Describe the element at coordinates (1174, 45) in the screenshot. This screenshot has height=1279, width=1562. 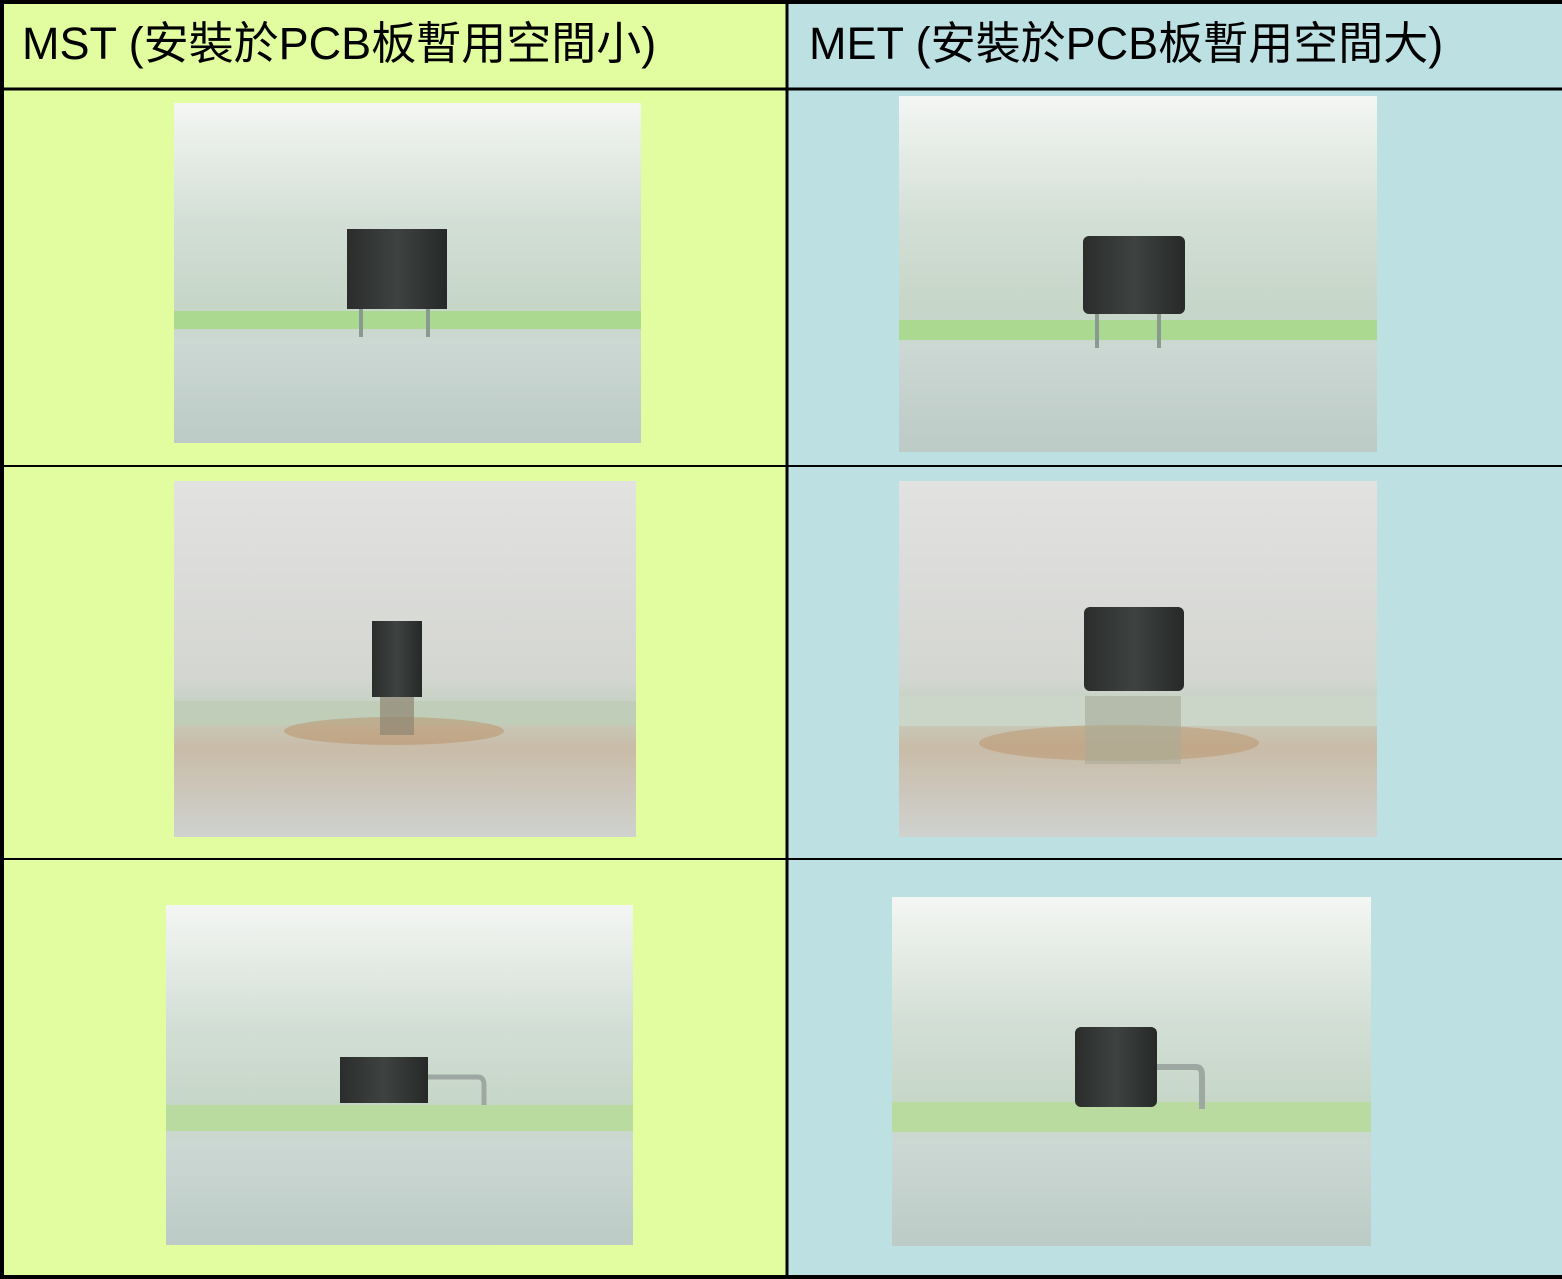
I see `header-cell: MET (安裝於PCB板暫用空間大)` at that location.